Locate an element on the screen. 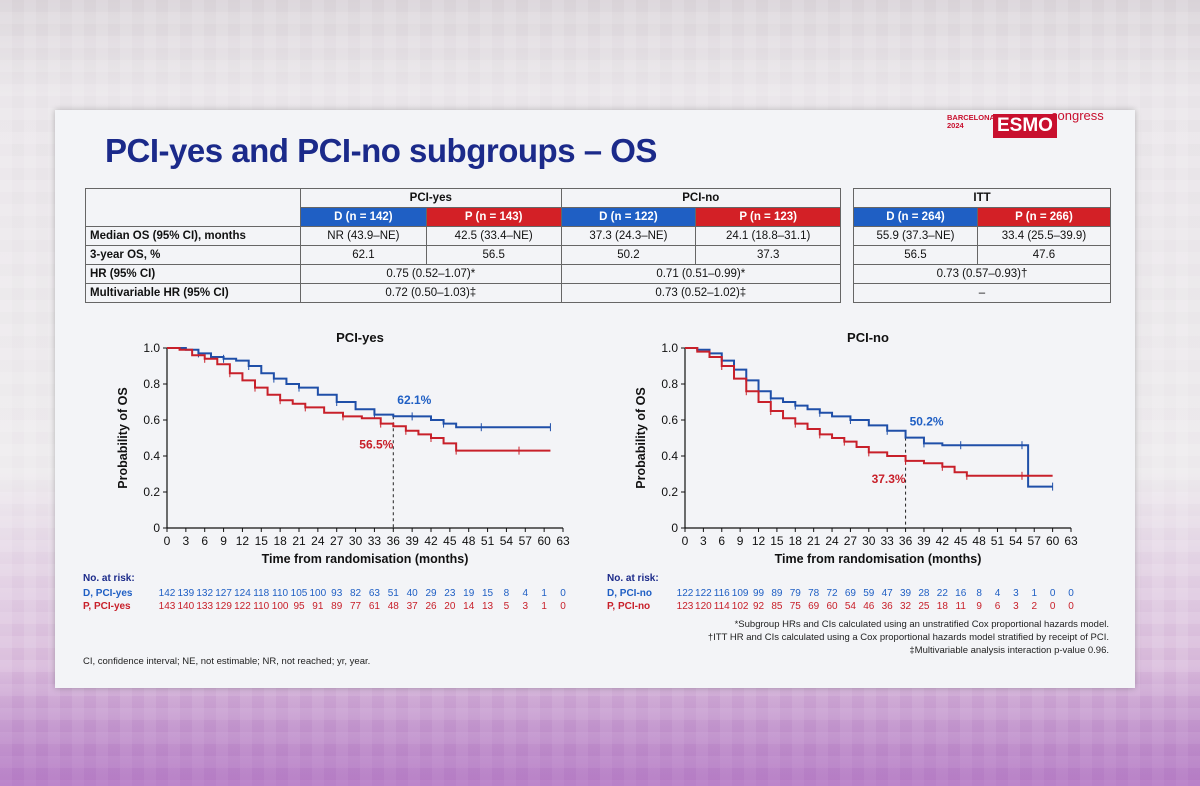 This screenshot has width=1200, height=786. row-label: Median OS (95% CI), months is located at coordinates (193, 236).